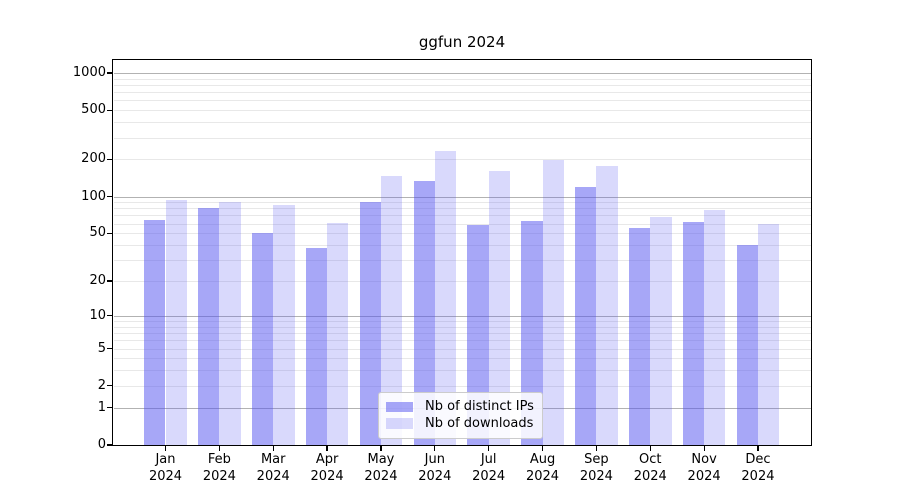 The image size is (900, 500). What do you see at coordinates (747, 345) in the screenshot?
I see `bar-distinct-ips-dec` at bounding box center [747, 345].